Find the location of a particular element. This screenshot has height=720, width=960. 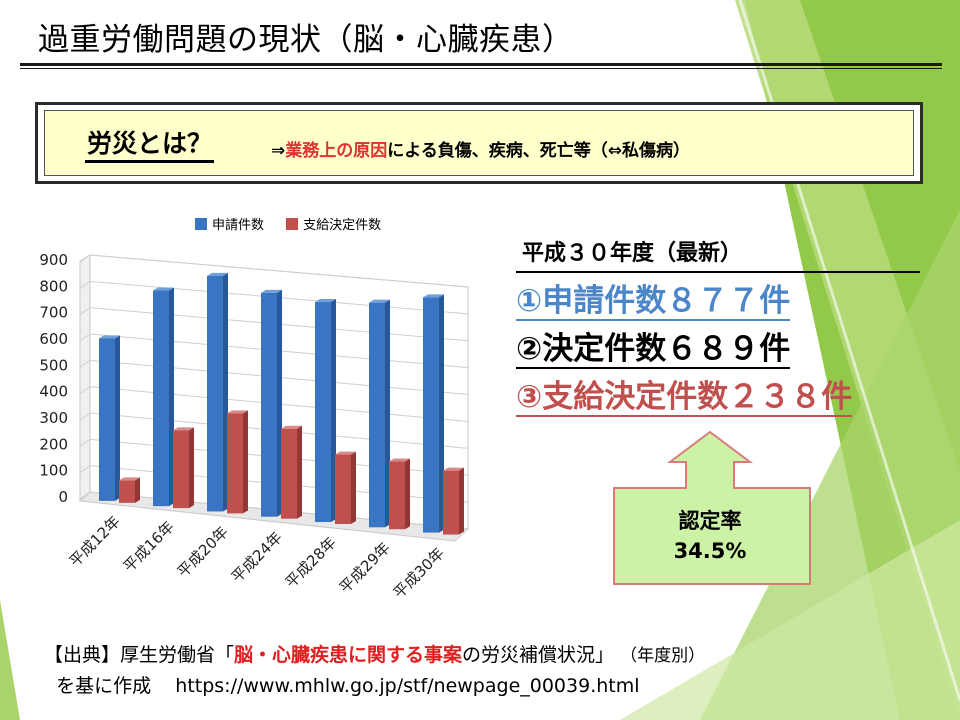

x-tick-label: 平成12年 is located at coordinates (95, 541).